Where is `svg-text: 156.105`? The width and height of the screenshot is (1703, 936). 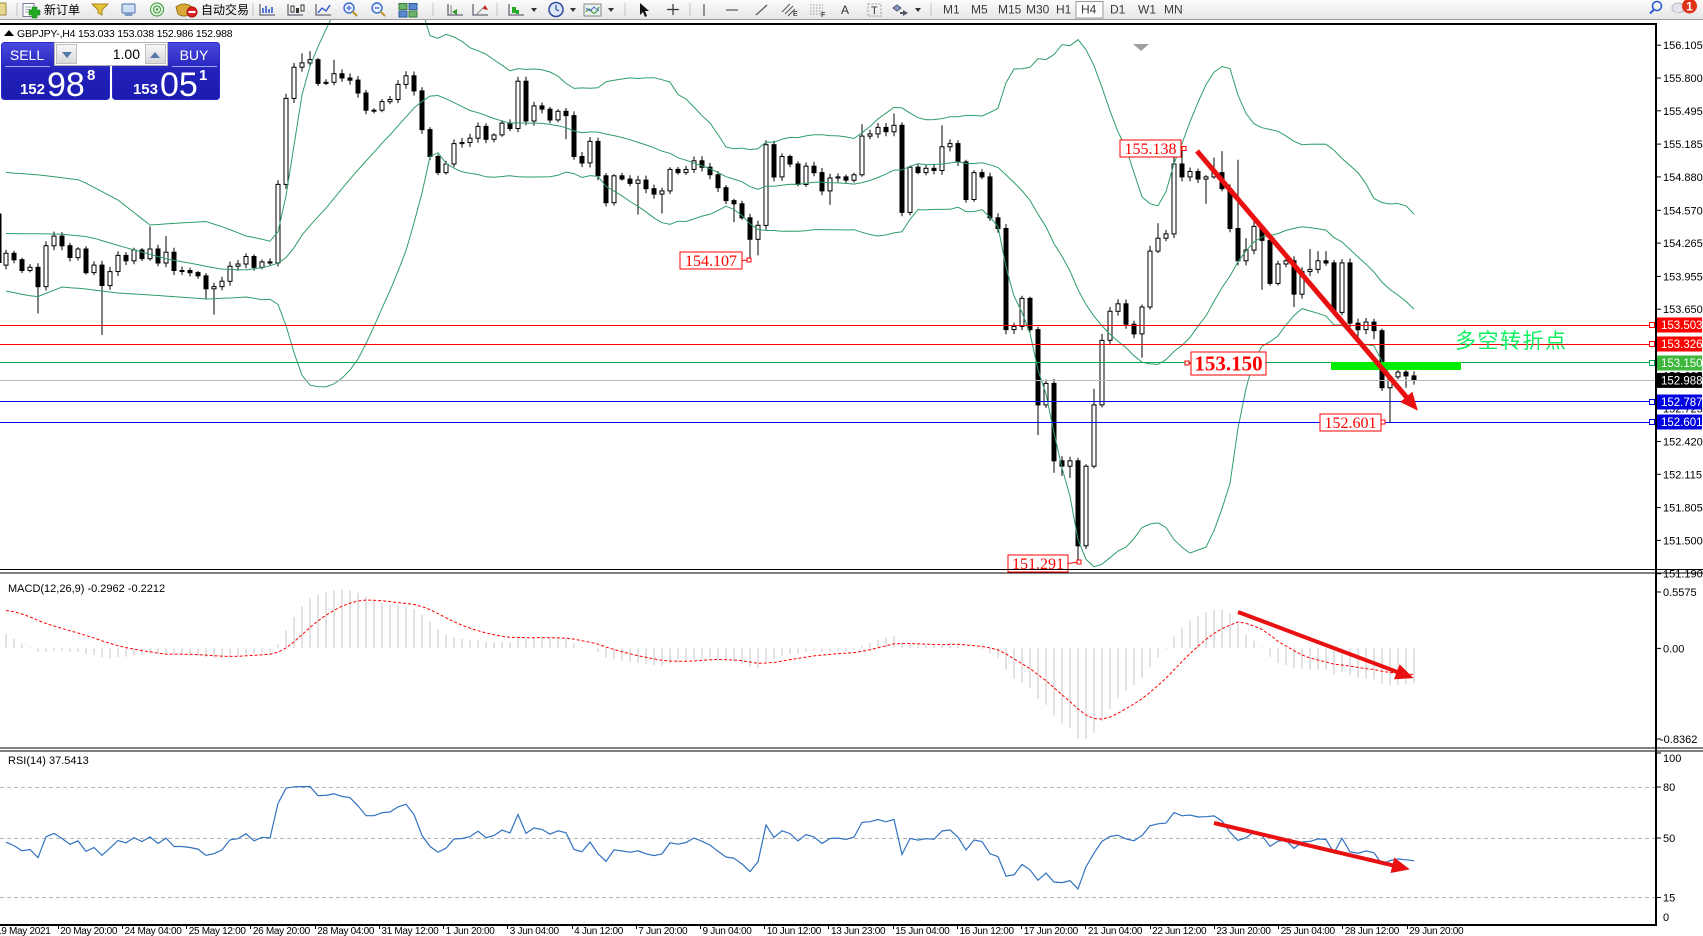 svg-text: 156.105 is located at coordinates (1683, 46).